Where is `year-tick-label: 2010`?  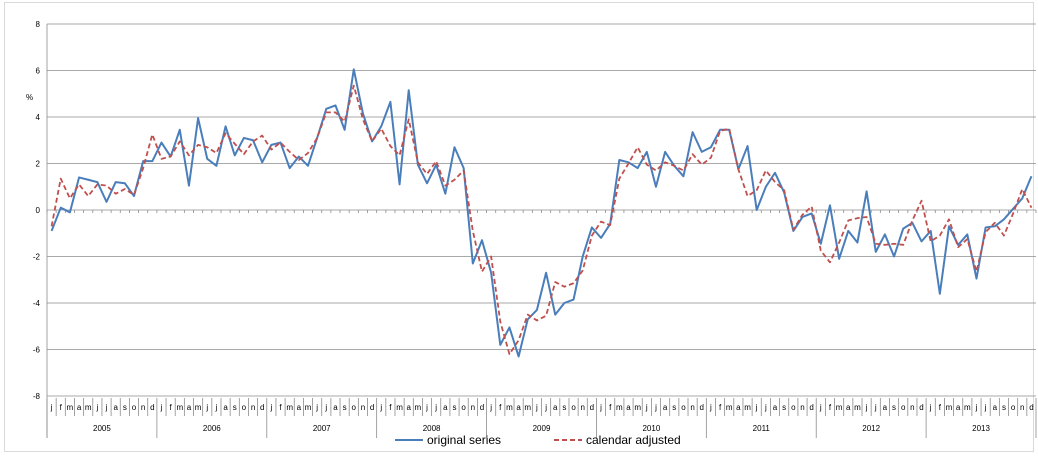 year-tick-label: 2010 is located at coordinates (651, 428).